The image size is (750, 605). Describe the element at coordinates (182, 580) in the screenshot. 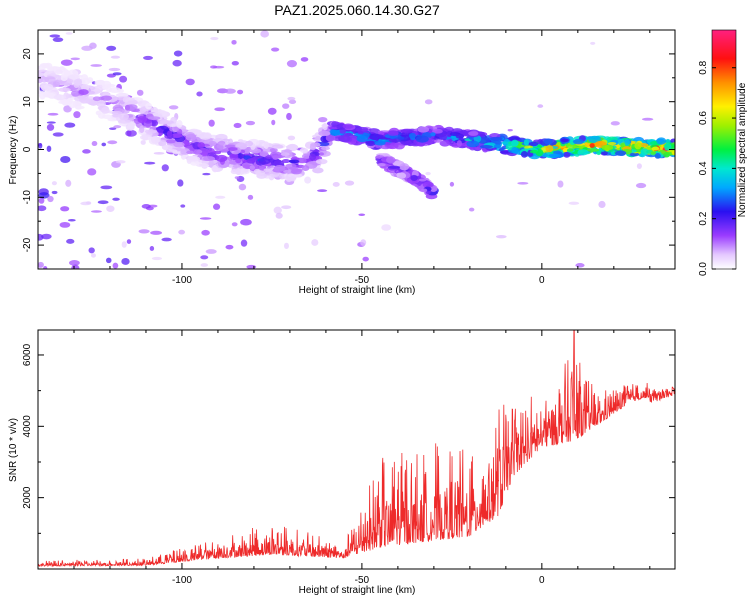

I see `x-tick-label: -100` at that location.